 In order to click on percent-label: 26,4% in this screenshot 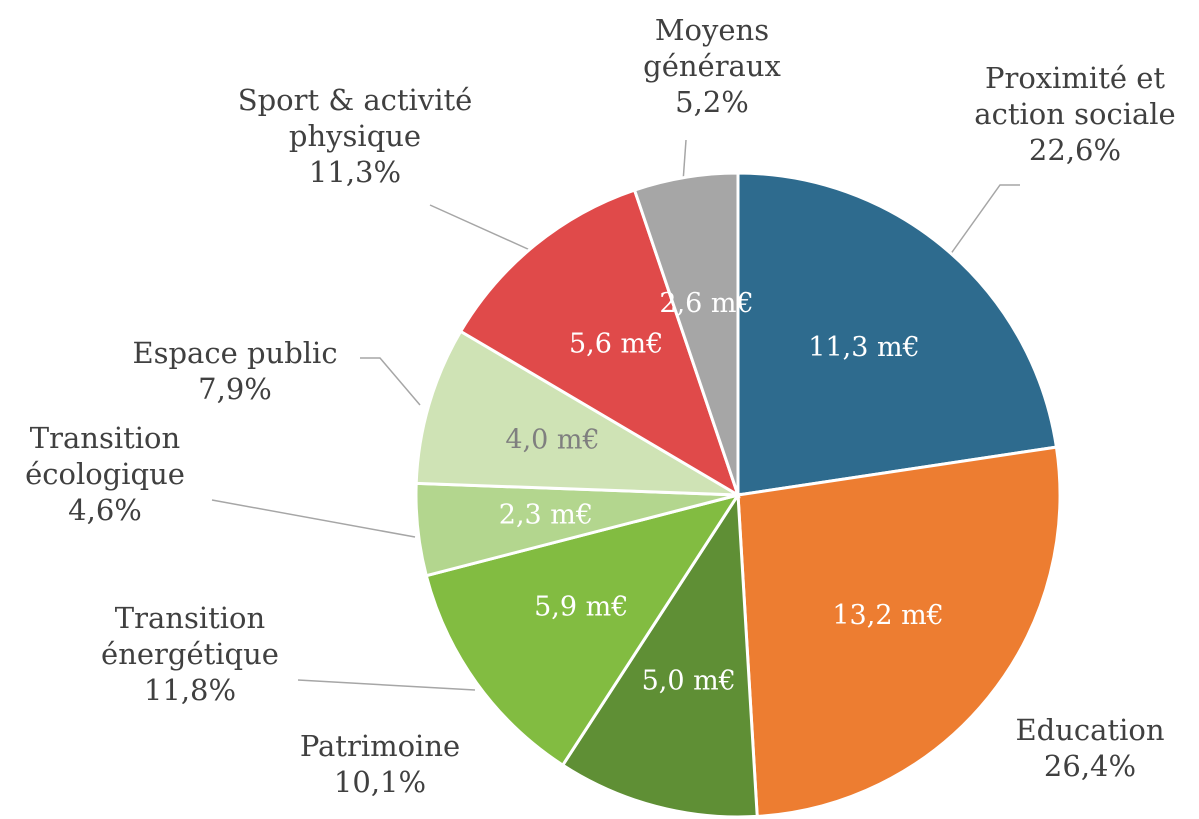, I will do `click(1090, 766)`.